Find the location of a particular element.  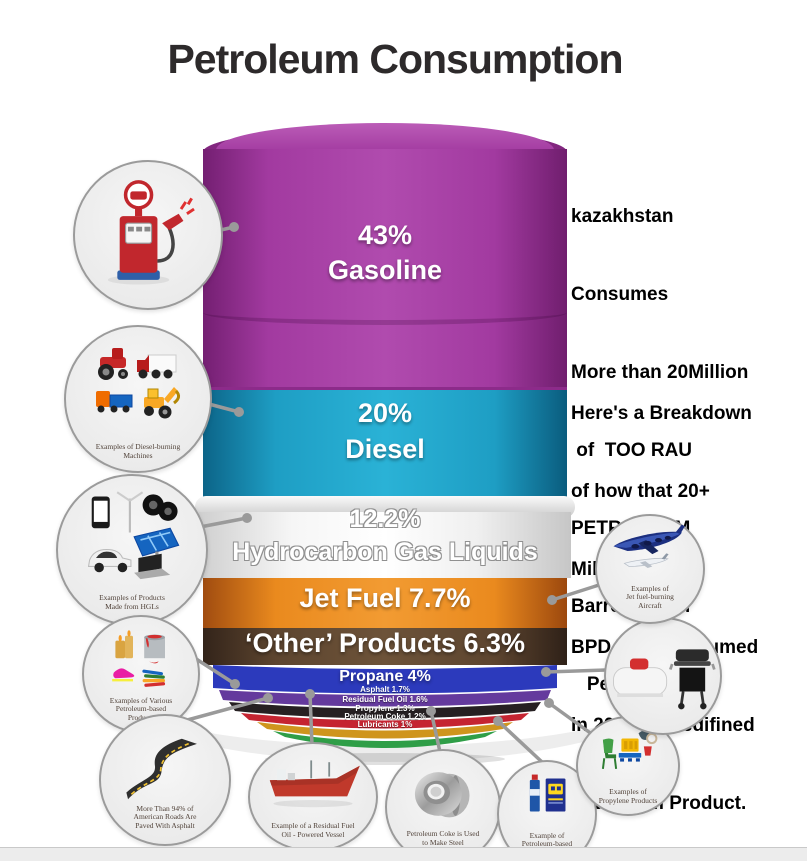

diesel-percent-label: 20% is located at coordinates (385, 413).